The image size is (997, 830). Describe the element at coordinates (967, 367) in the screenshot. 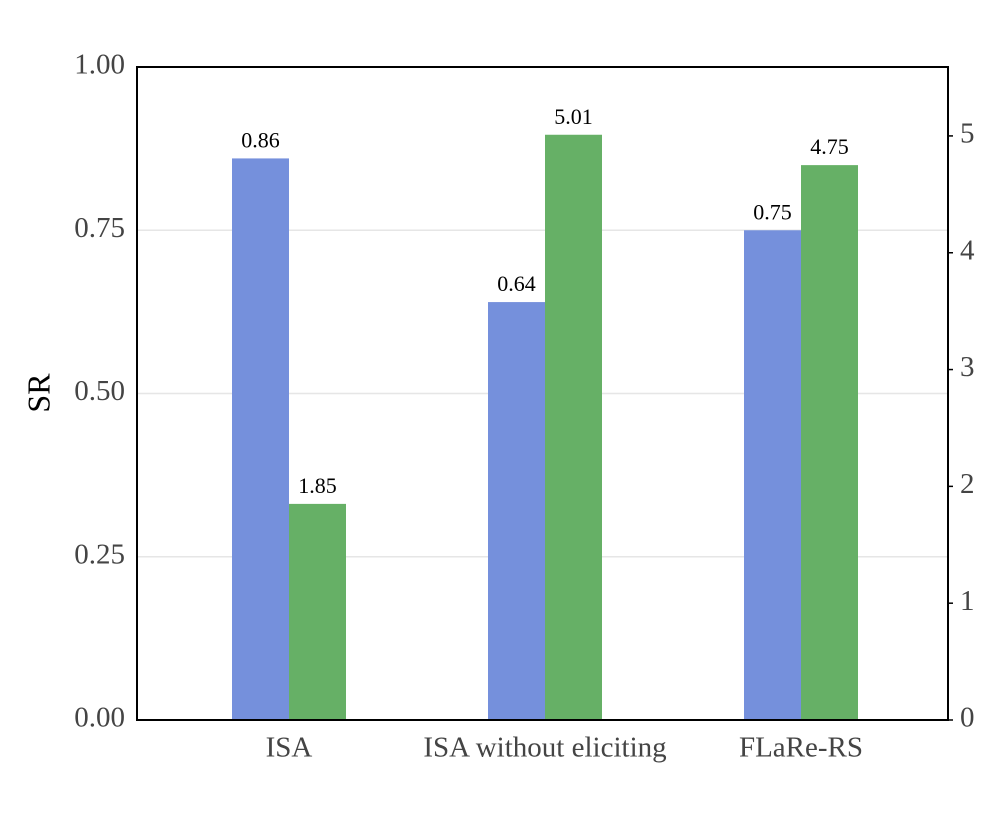

I see `y2-tick-label: 3` at that location.